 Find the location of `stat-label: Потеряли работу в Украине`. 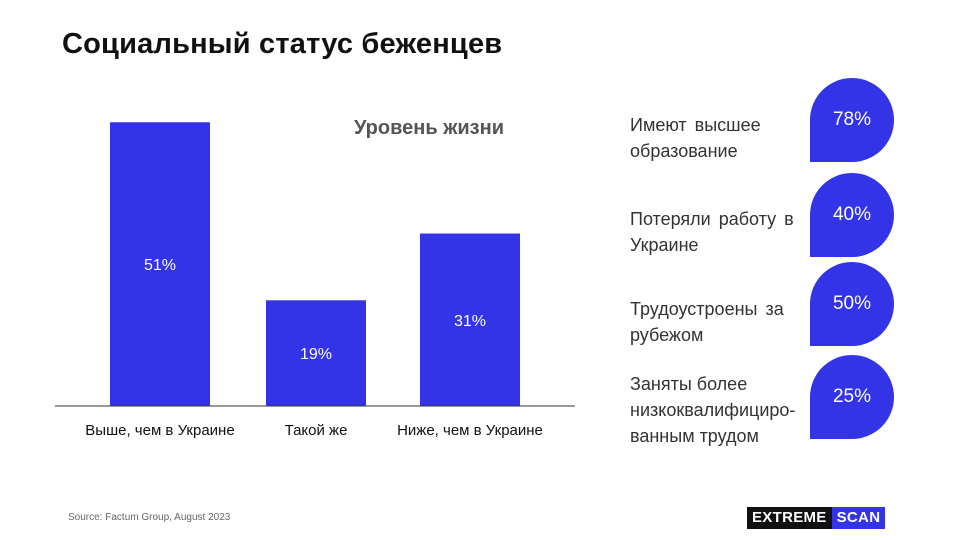

stat-label: Потеряли работу в Украине is located at coordinates (712, 232).